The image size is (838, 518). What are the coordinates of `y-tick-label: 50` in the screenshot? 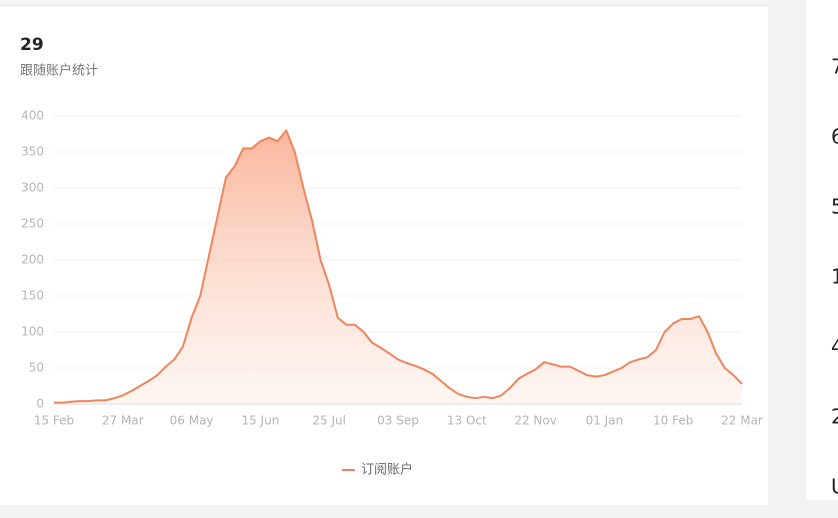 It's located at (36, 368).